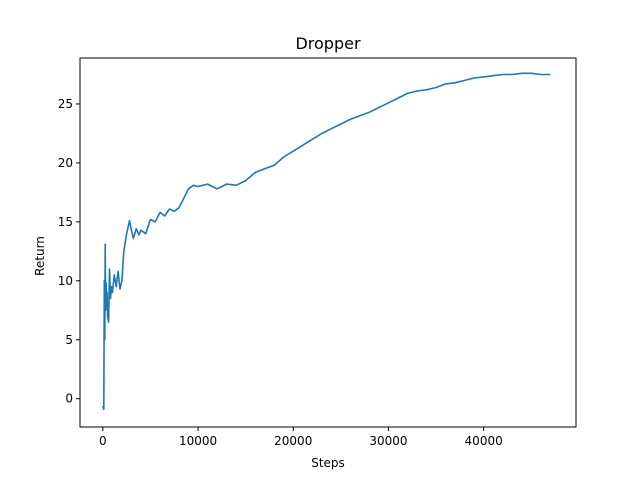 This screenshot has width=640, height=480. I want to click on y-tick-label: 25, so click(65, 104).